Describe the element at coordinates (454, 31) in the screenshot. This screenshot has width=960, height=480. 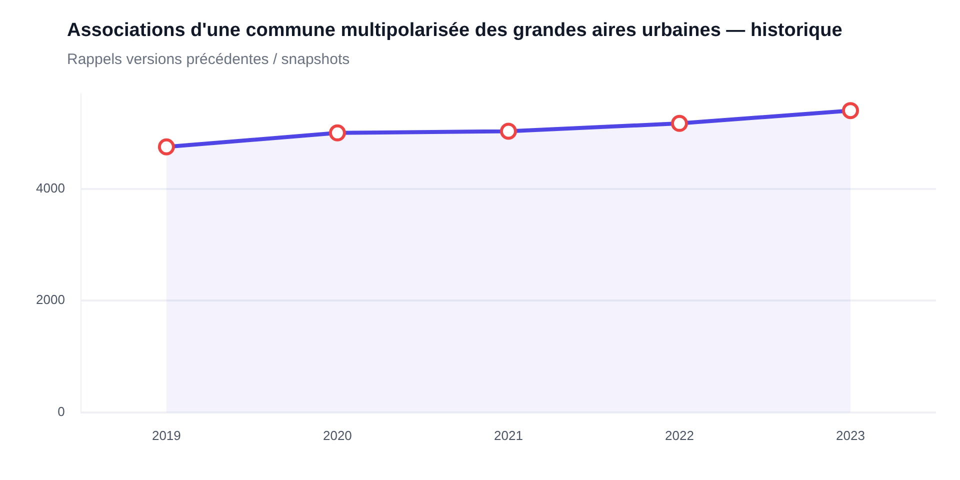
I see `chart-title: Associations d'une commune multipolarisée des grandes aires urbaines — historique` at that location.